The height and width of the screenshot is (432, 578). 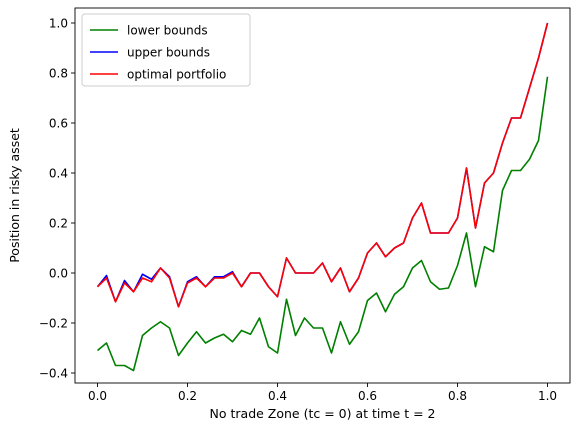 What do you see at coordinates (57, 198) in the screenshot?
I see `y-axis-ticks: −0.4 −0.2 0.0 0.2 0.4 0.6 0.8 1.0` at bounding box center [57, 198].